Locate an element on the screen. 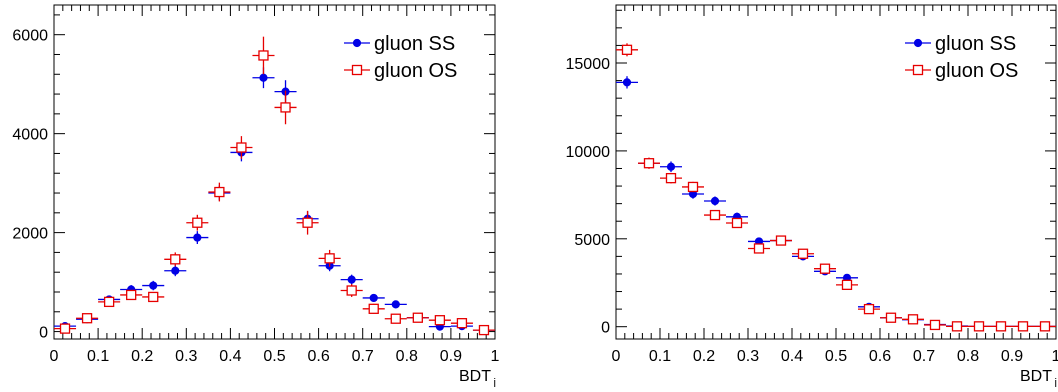  y-tick-label: 5000 is located at coordinates (592, 240).